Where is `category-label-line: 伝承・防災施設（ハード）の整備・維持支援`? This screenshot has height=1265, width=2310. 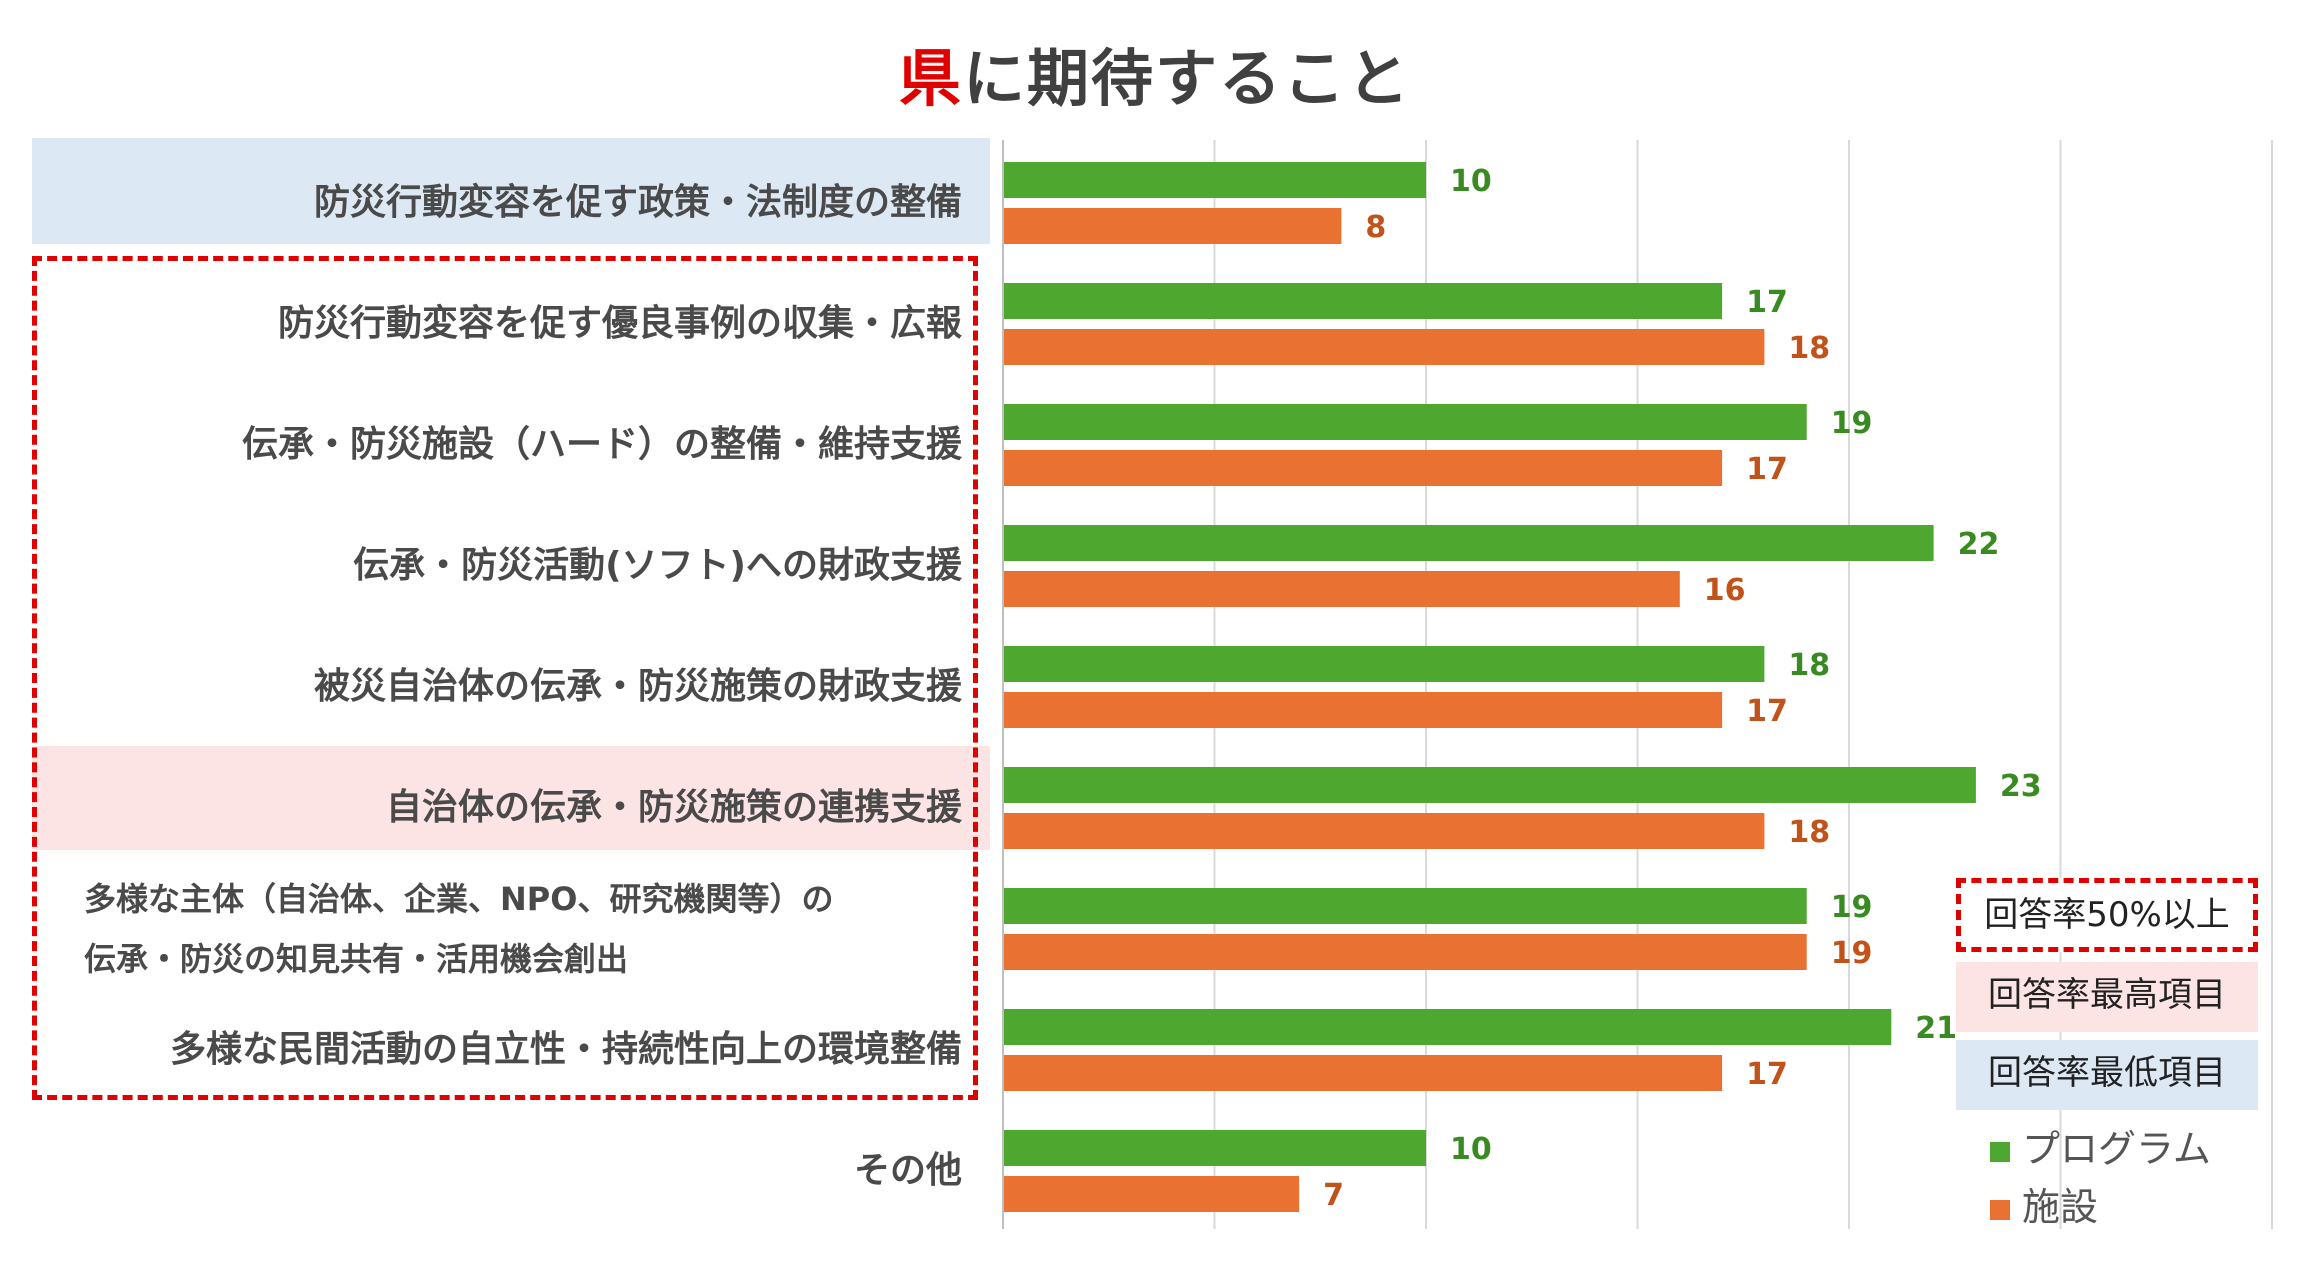
category-label-line: 伝承・防災施設（ハード）の整備・維持支援 is located at coordinates (601, 444).